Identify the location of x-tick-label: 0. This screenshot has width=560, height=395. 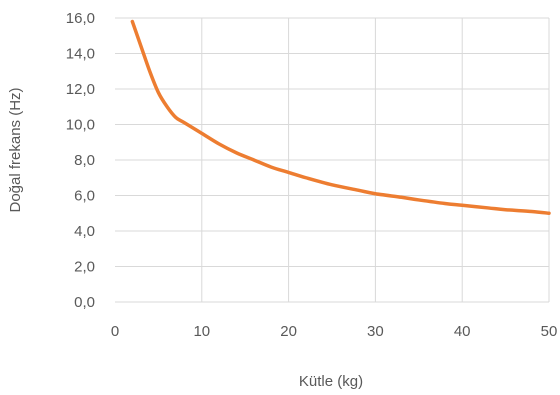
(115, 331).